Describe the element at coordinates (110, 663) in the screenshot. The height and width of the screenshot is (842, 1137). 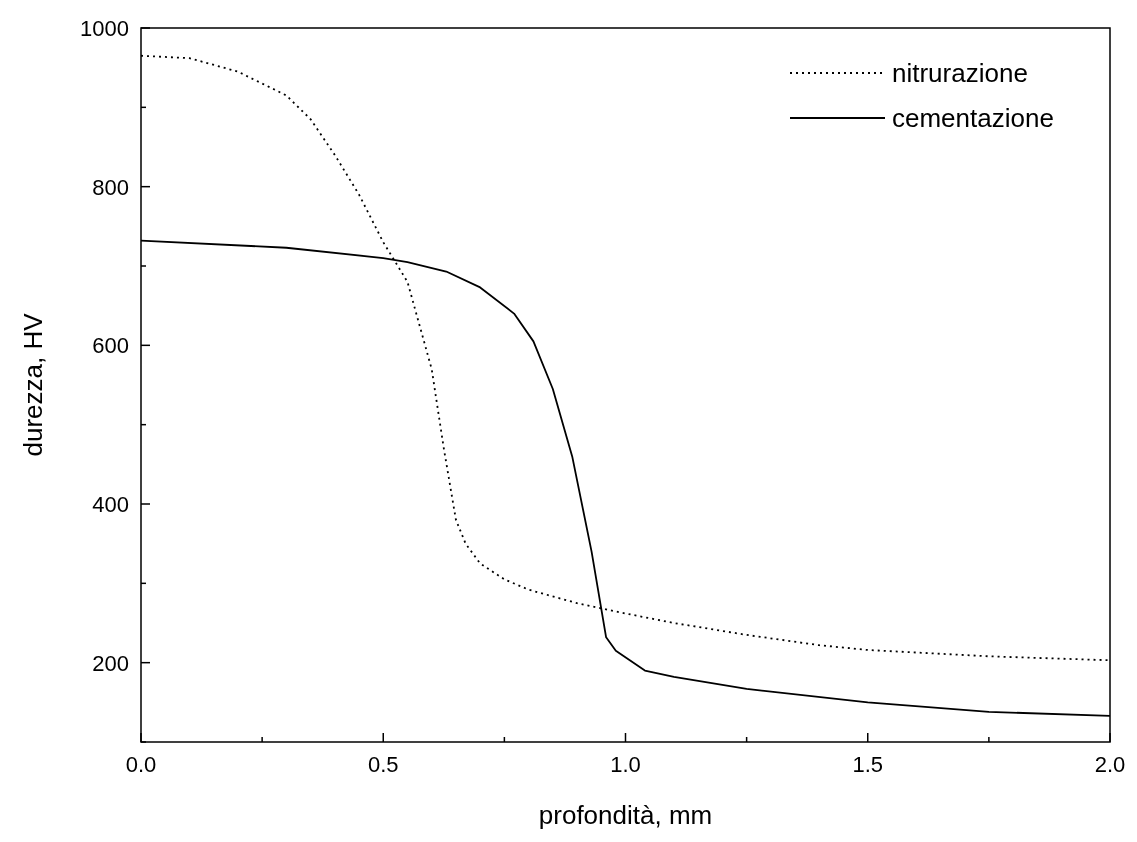
I see `y-tick-label: 200` at that location.